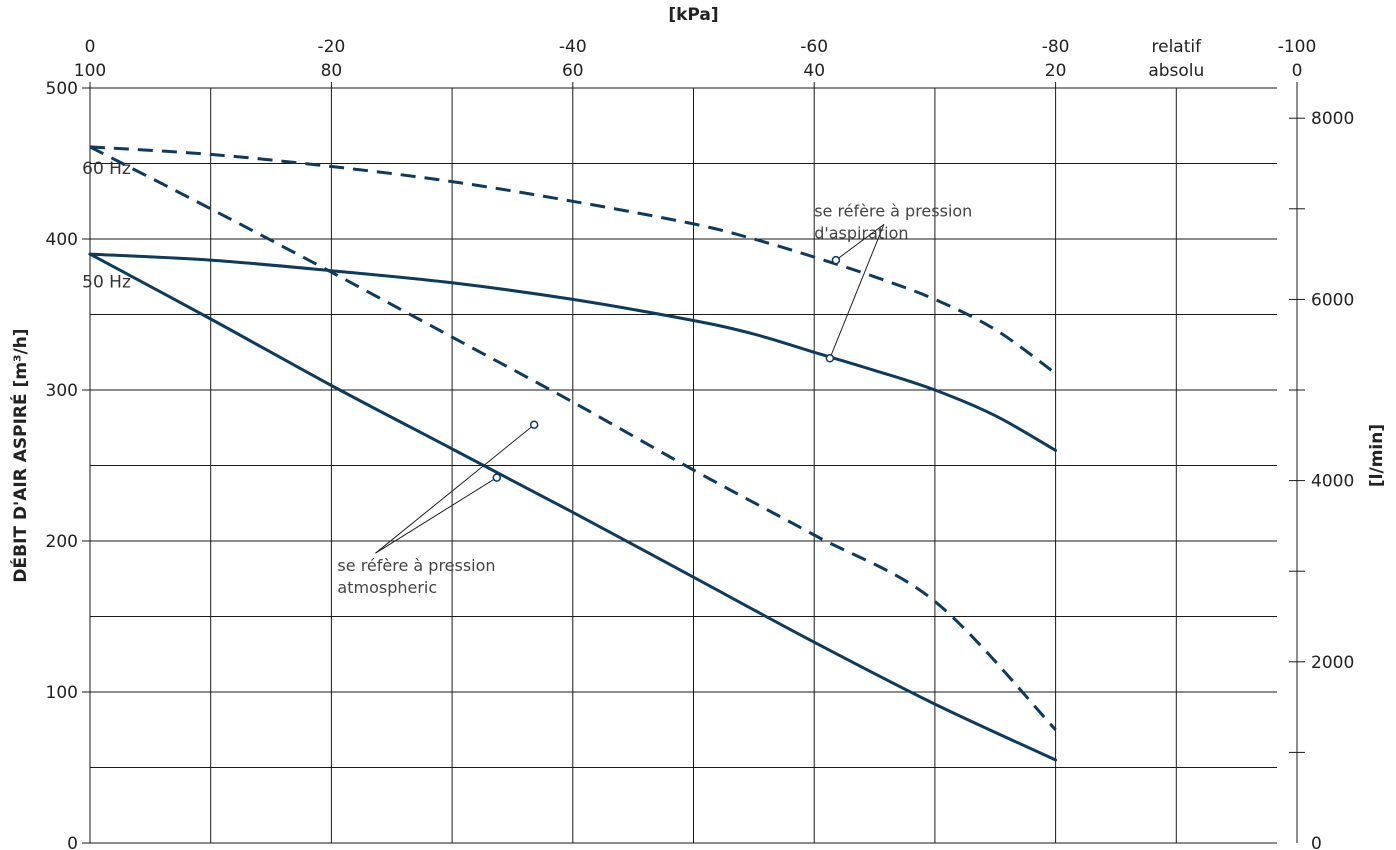 The height and width of the screenshot is (850, 1396). What do you see at coordinates (1332, 300) in the screenshot?
I see `y-tick-label-right: 6000` at bounding box center [1332, 300].